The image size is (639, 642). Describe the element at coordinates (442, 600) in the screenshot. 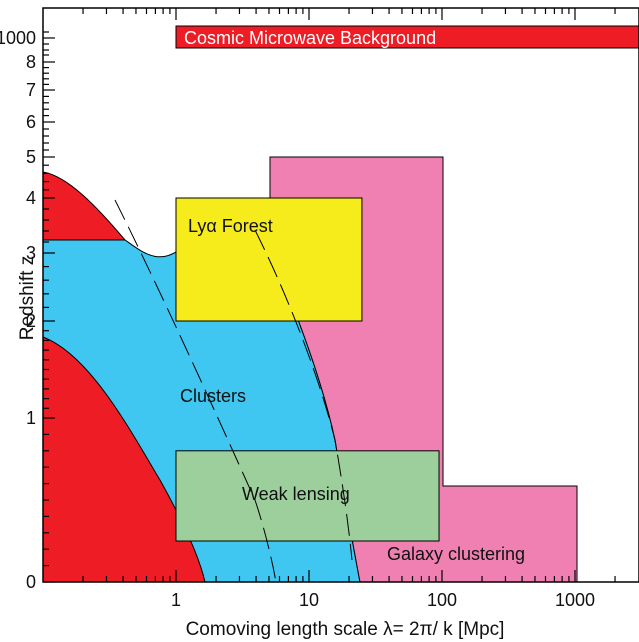

I see `x-tick-label: 100` at that location.